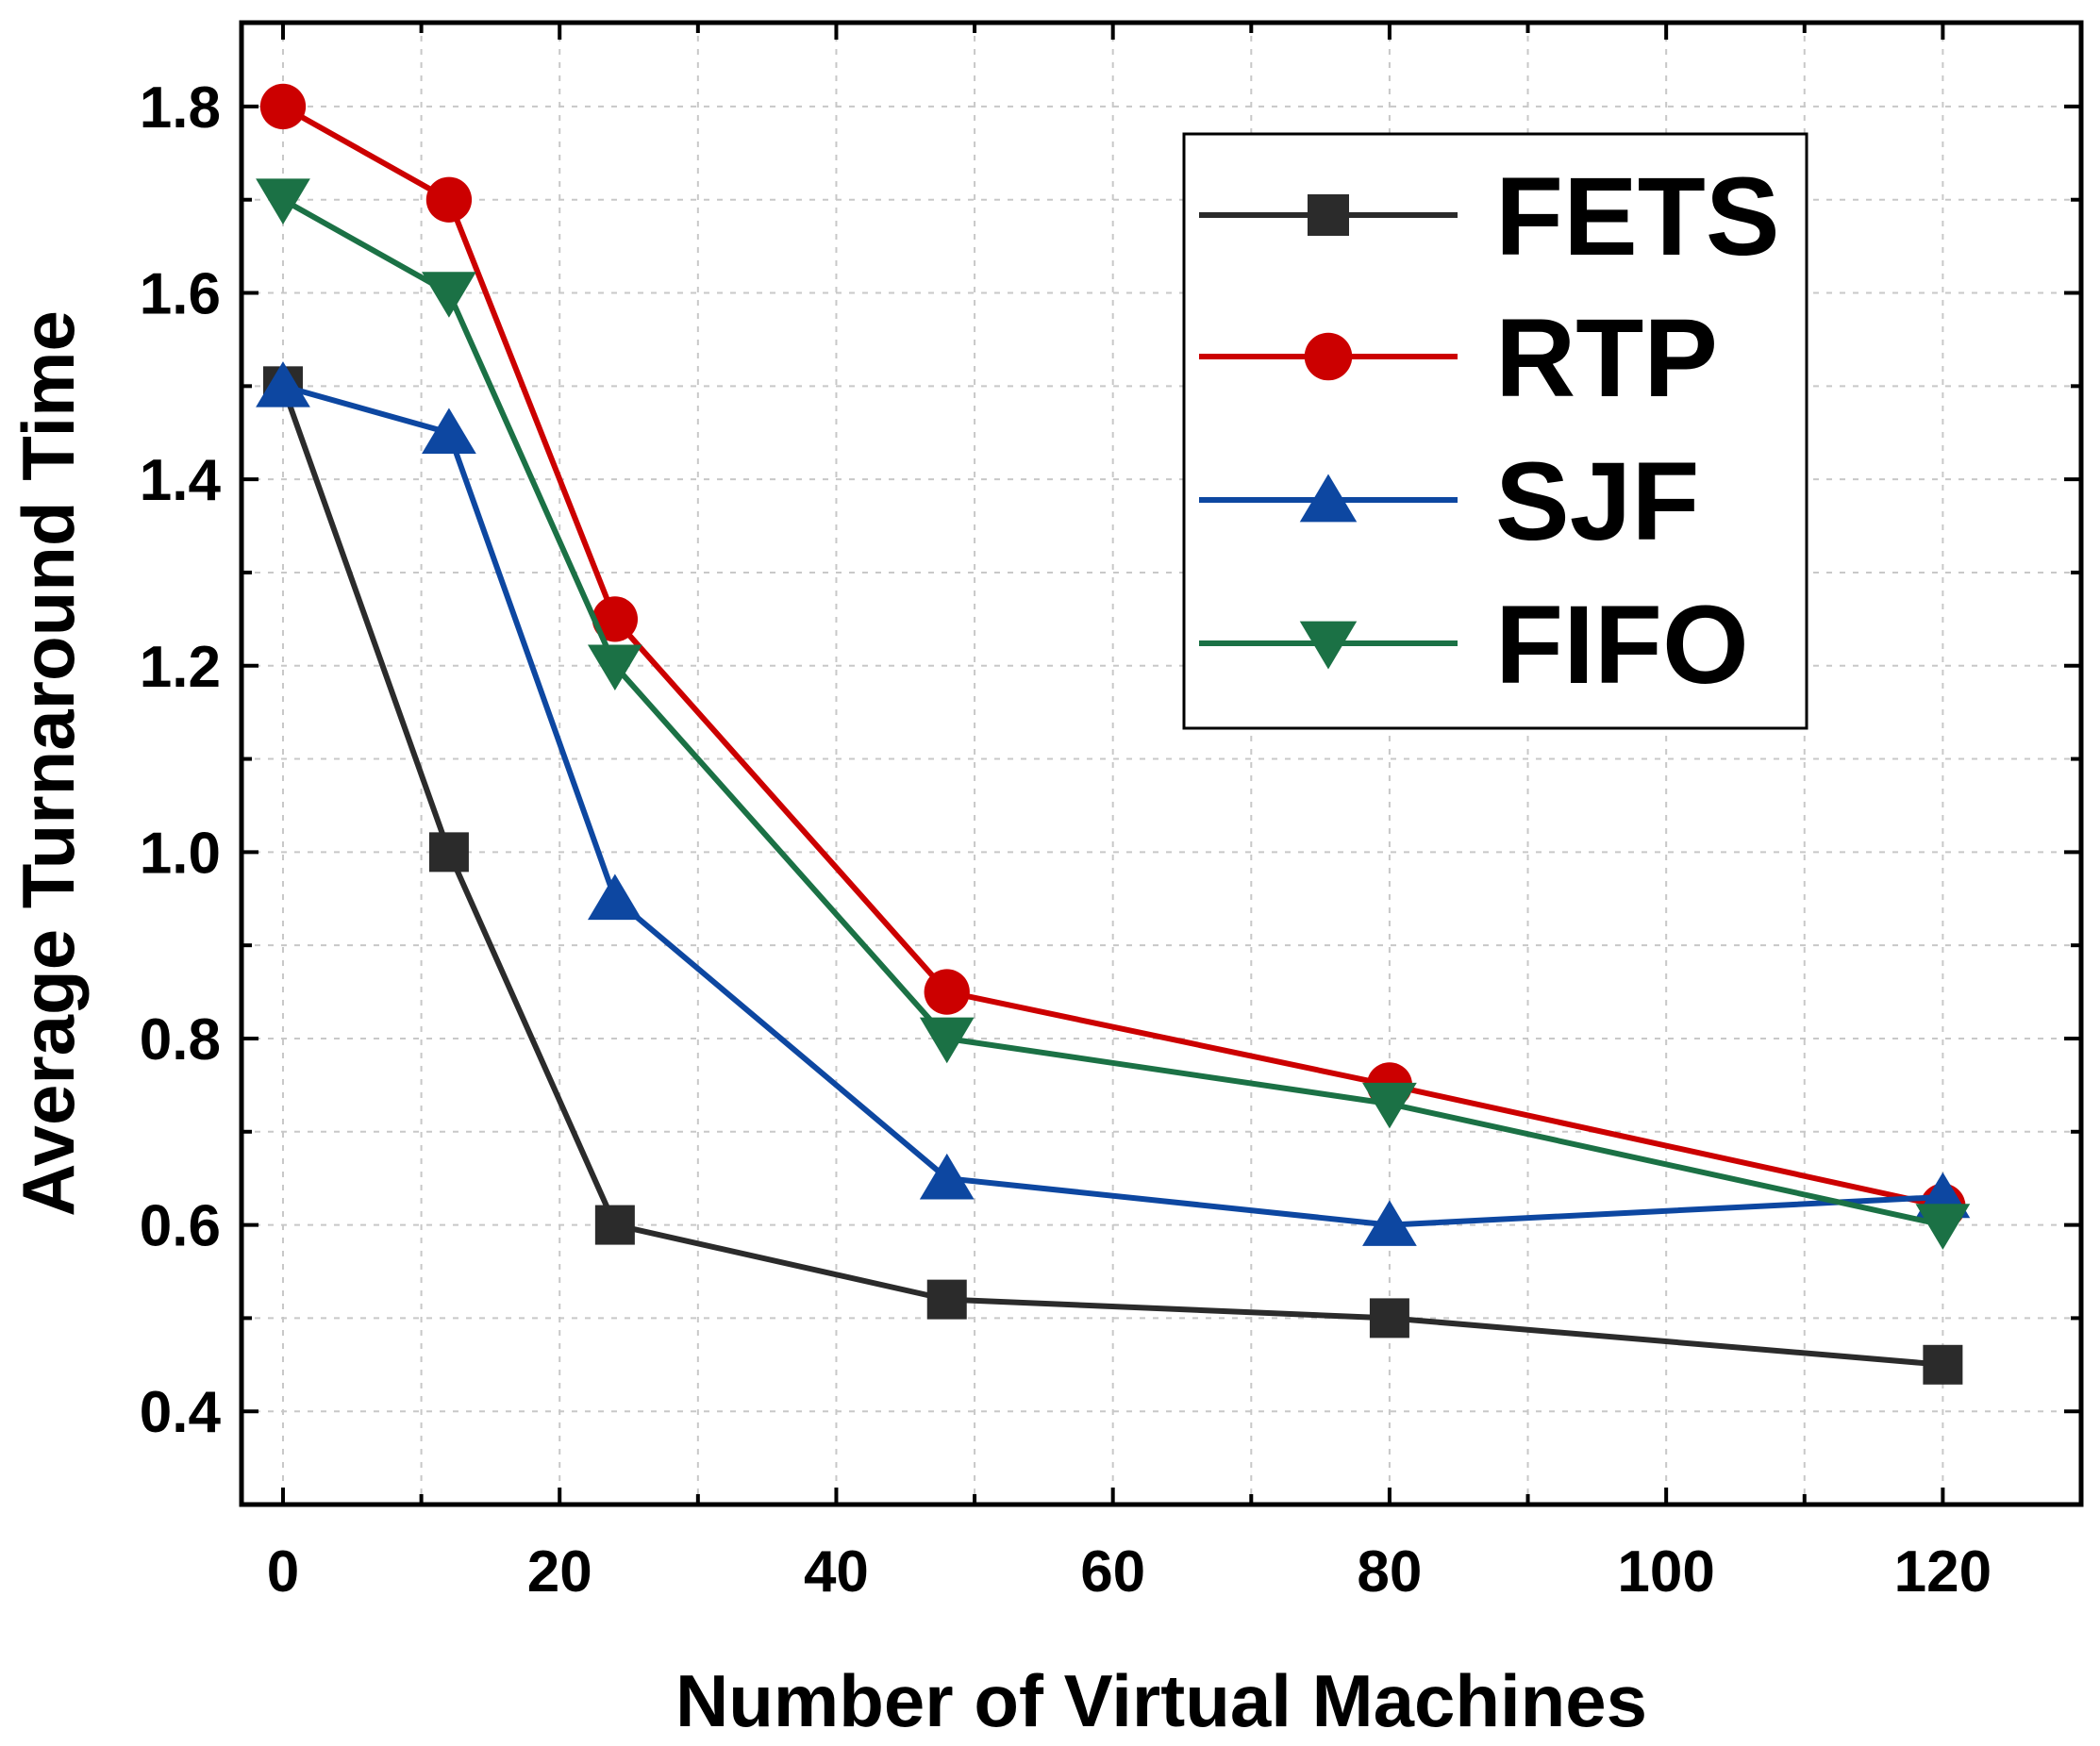  Describe the element at coordinates (1390, 1572) in the screenshot. I see `x-tick-label: 80` at that location.